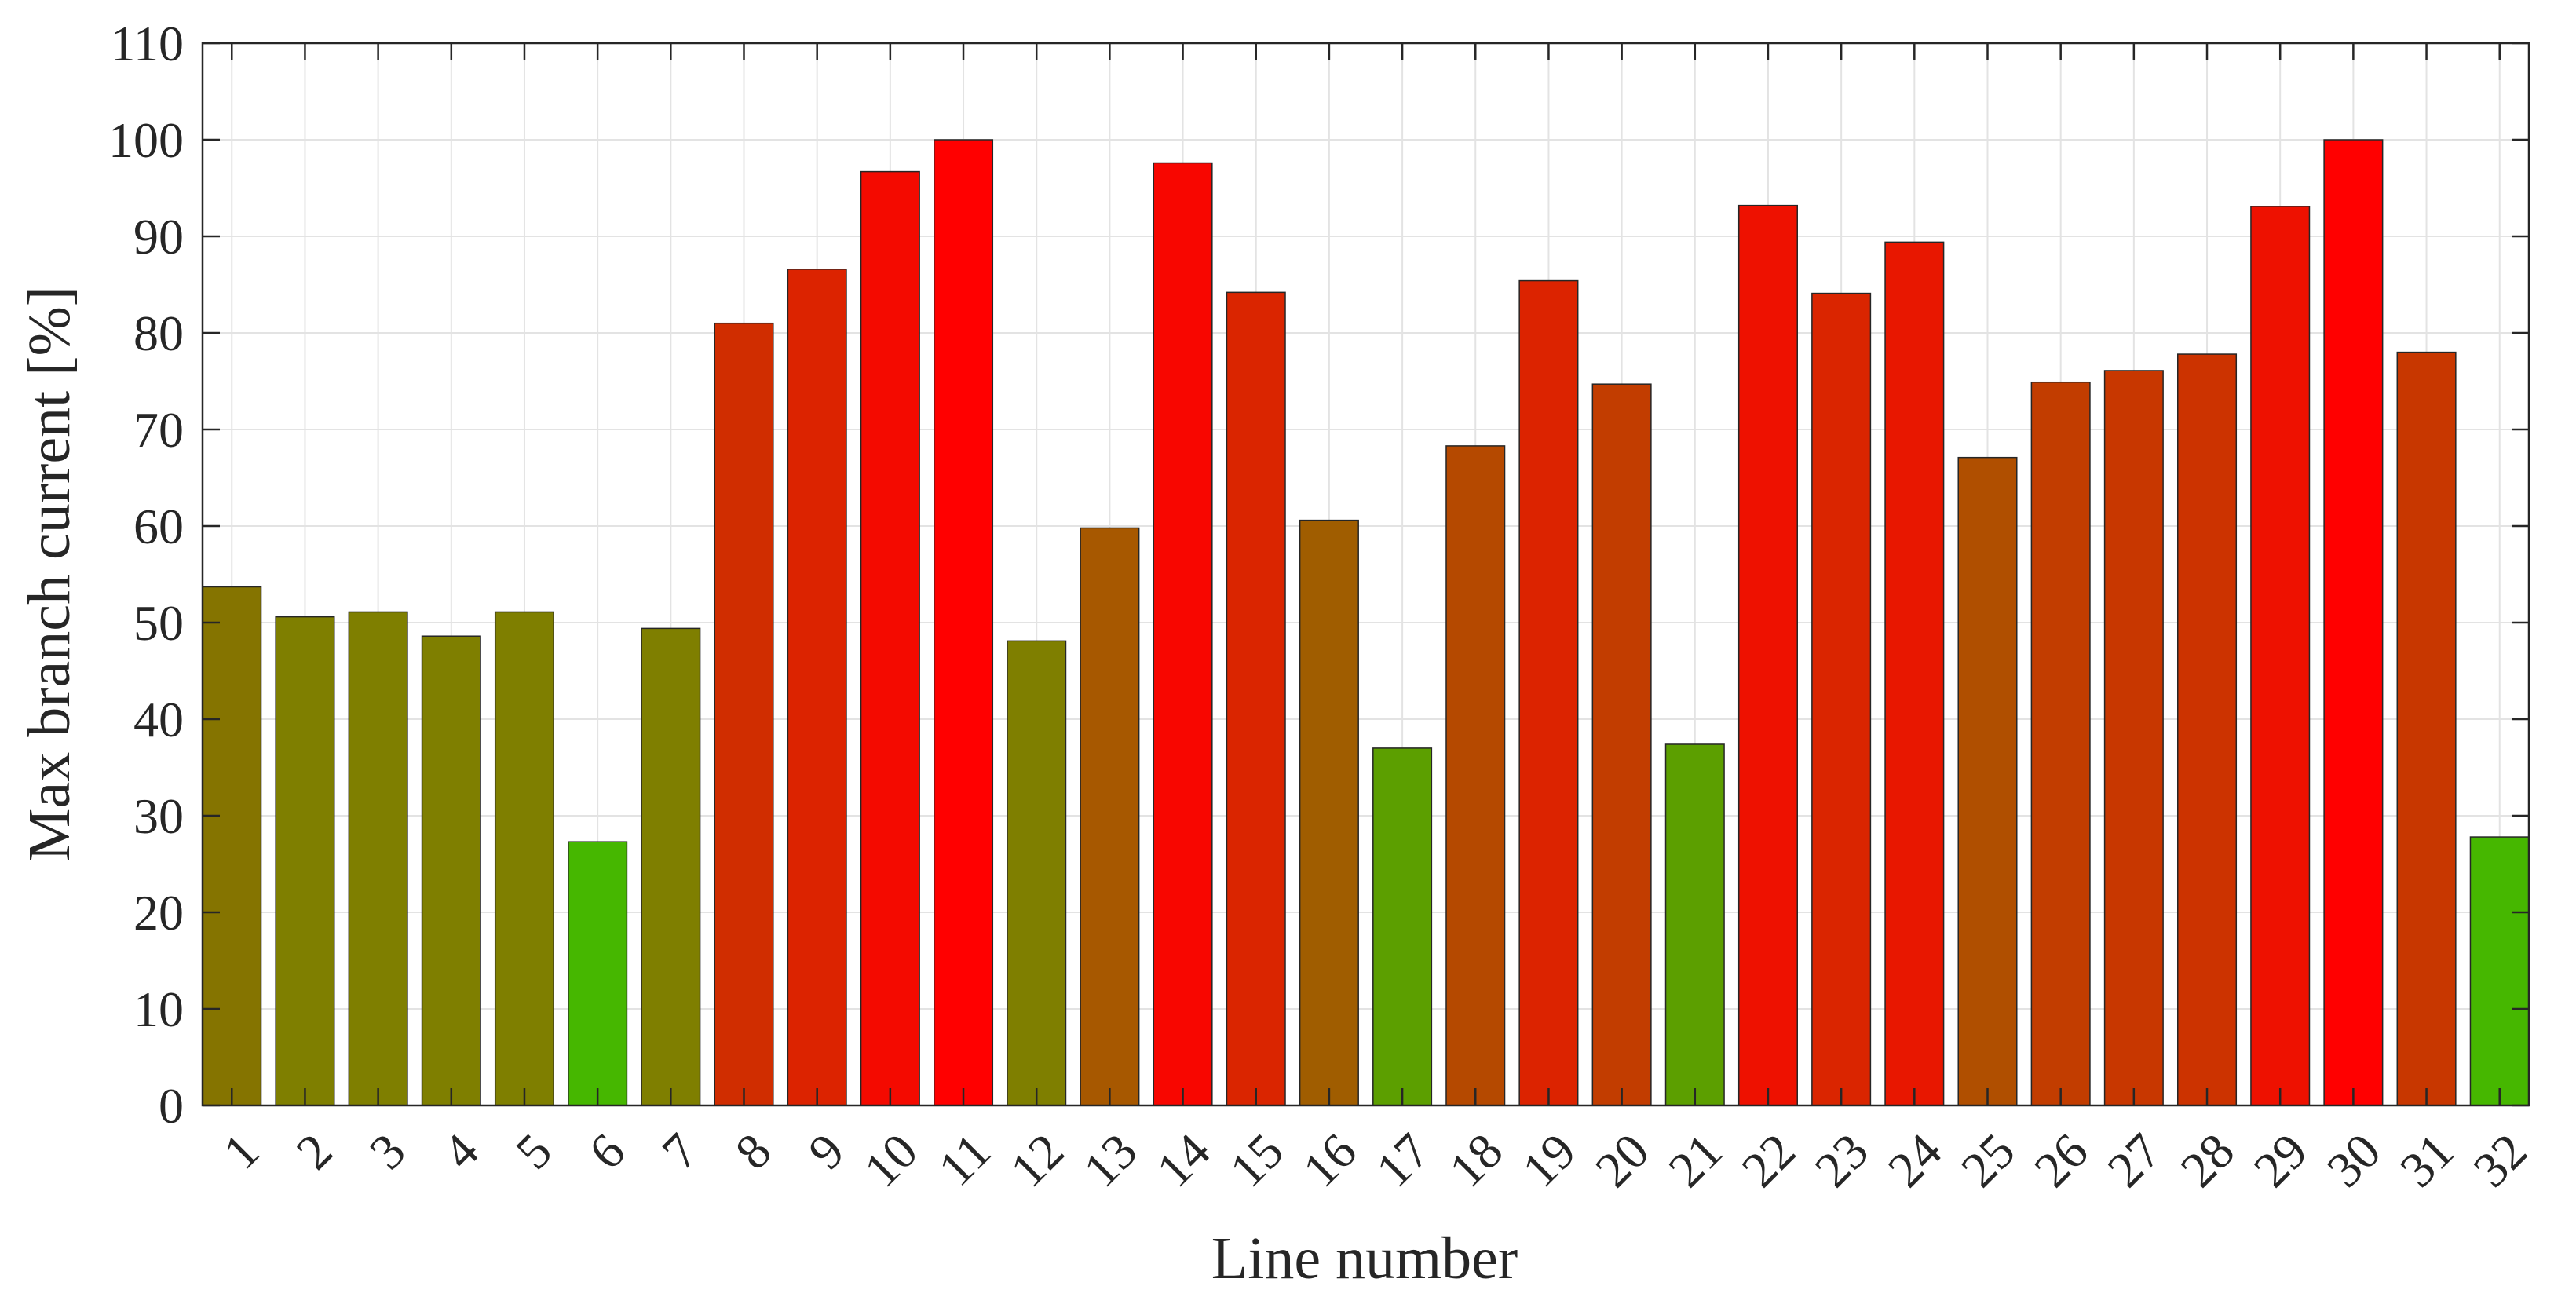 This screenshot has width=2576, height=1297. What do you see at coordinates (1987, 1160) in the screenshot?
I see `x-tick-label: 25` at bounding box center [1987, 1160].